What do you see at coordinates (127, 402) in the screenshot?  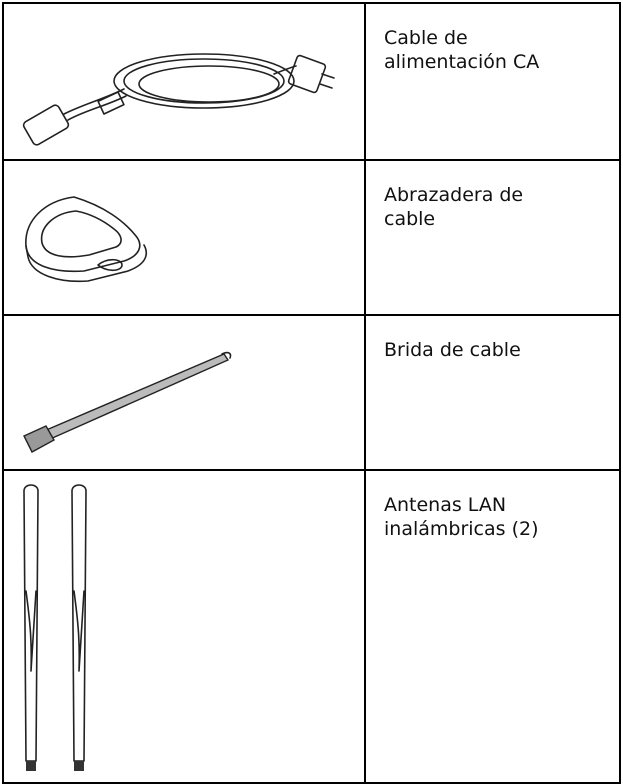 I see `cable-tie-illustration` at bounding box center [127, 402].